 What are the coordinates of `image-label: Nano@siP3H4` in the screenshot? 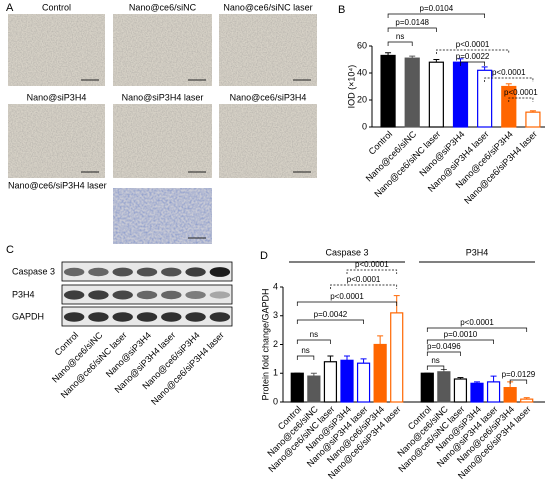 It's located at (57, 97).